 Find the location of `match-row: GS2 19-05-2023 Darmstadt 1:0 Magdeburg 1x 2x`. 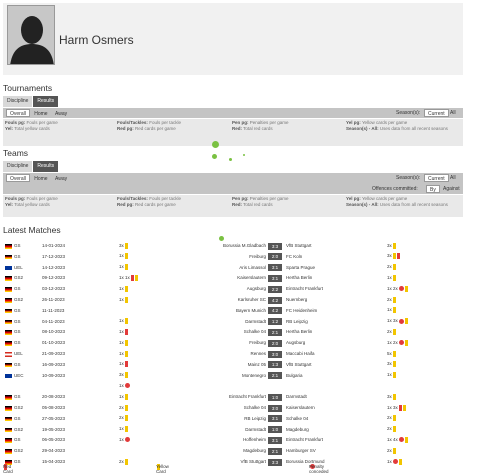

match-row: GS2 19-05-2023 Darmstadt 1:0 Magdeburg 1x 2x is located at coordinates (233, 430).